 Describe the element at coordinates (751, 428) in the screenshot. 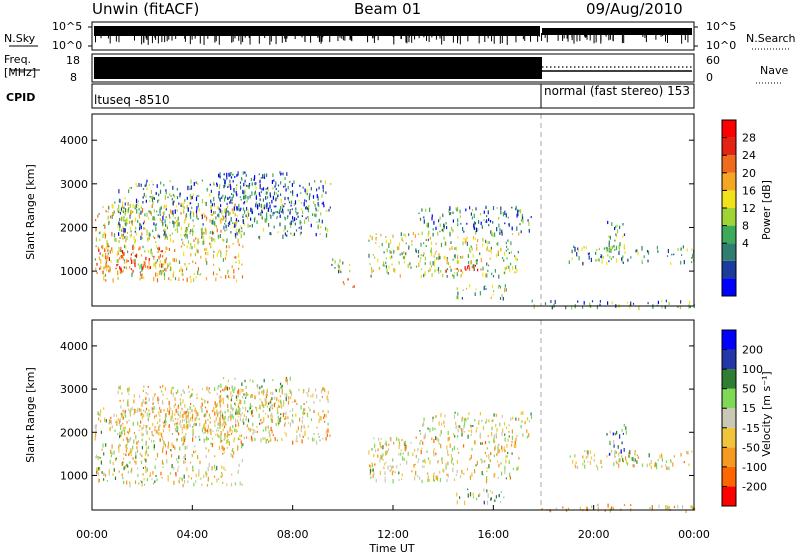

I see `colorbar-tick-label: -15` at that location.